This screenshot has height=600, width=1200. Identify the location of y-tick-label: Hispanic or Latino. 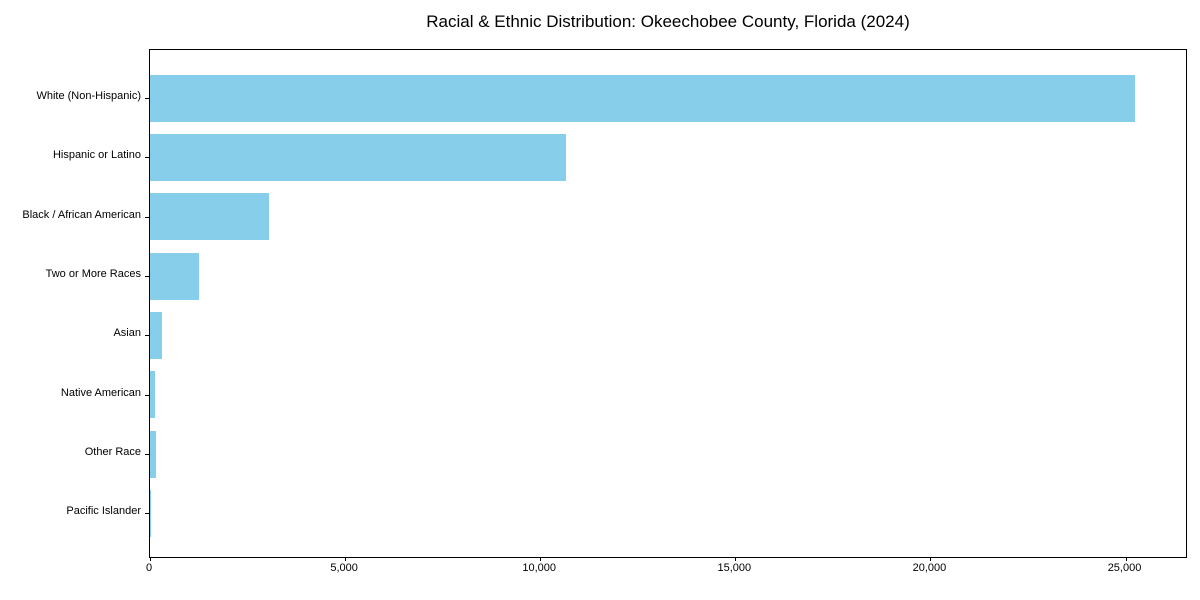
(96, 155).